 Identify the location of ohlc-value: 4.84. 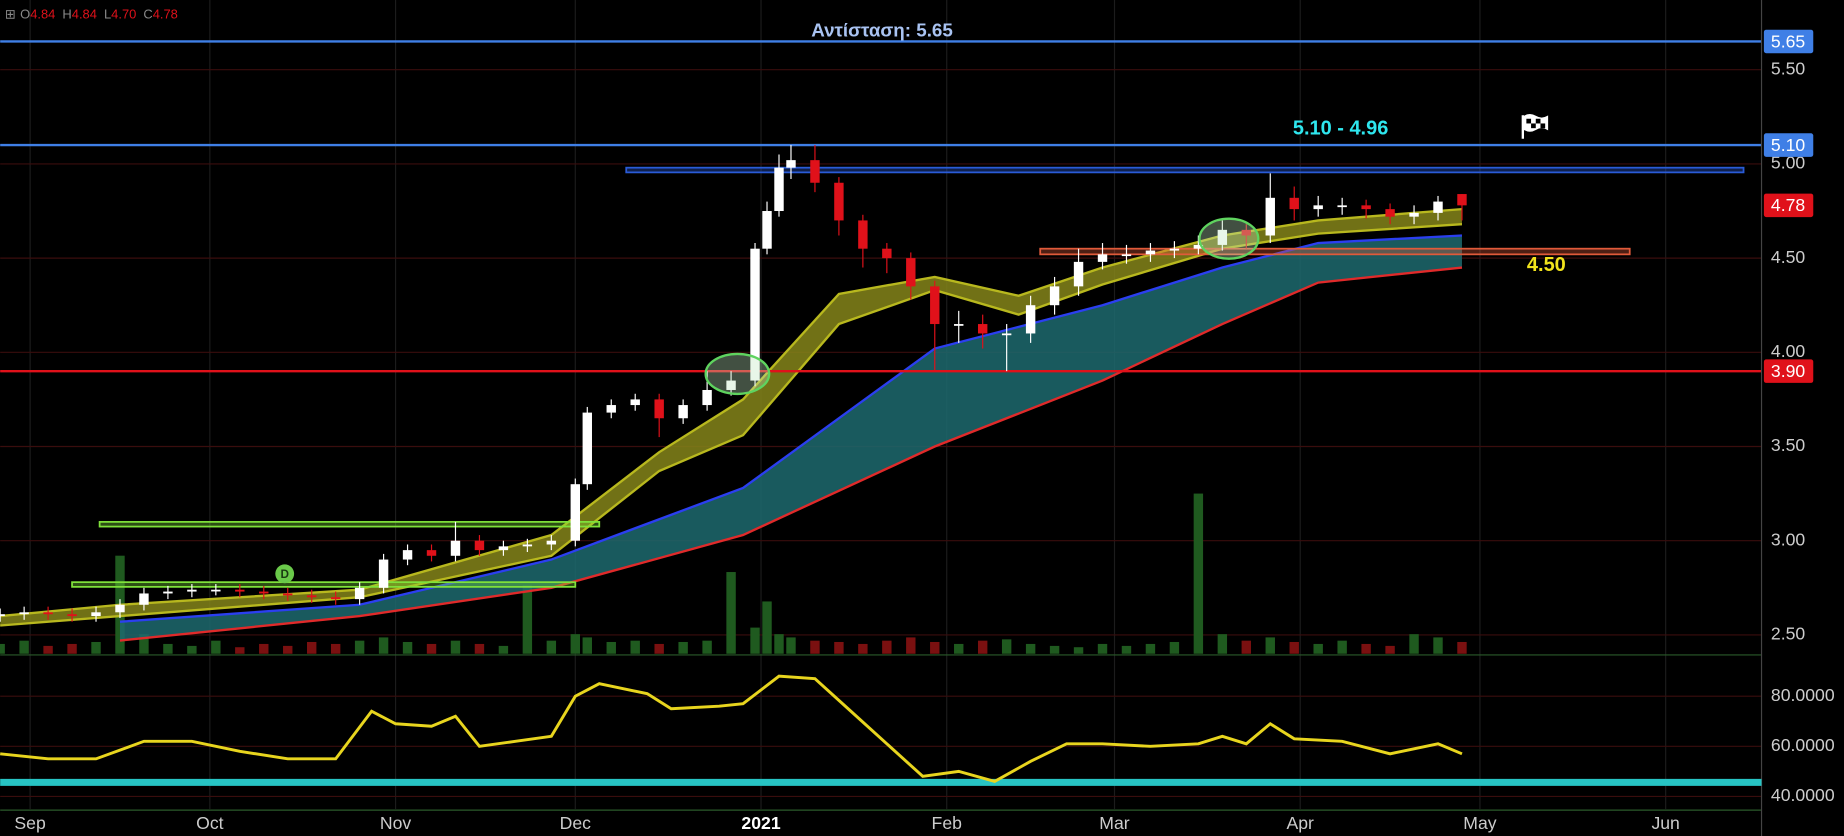
(84, 14).